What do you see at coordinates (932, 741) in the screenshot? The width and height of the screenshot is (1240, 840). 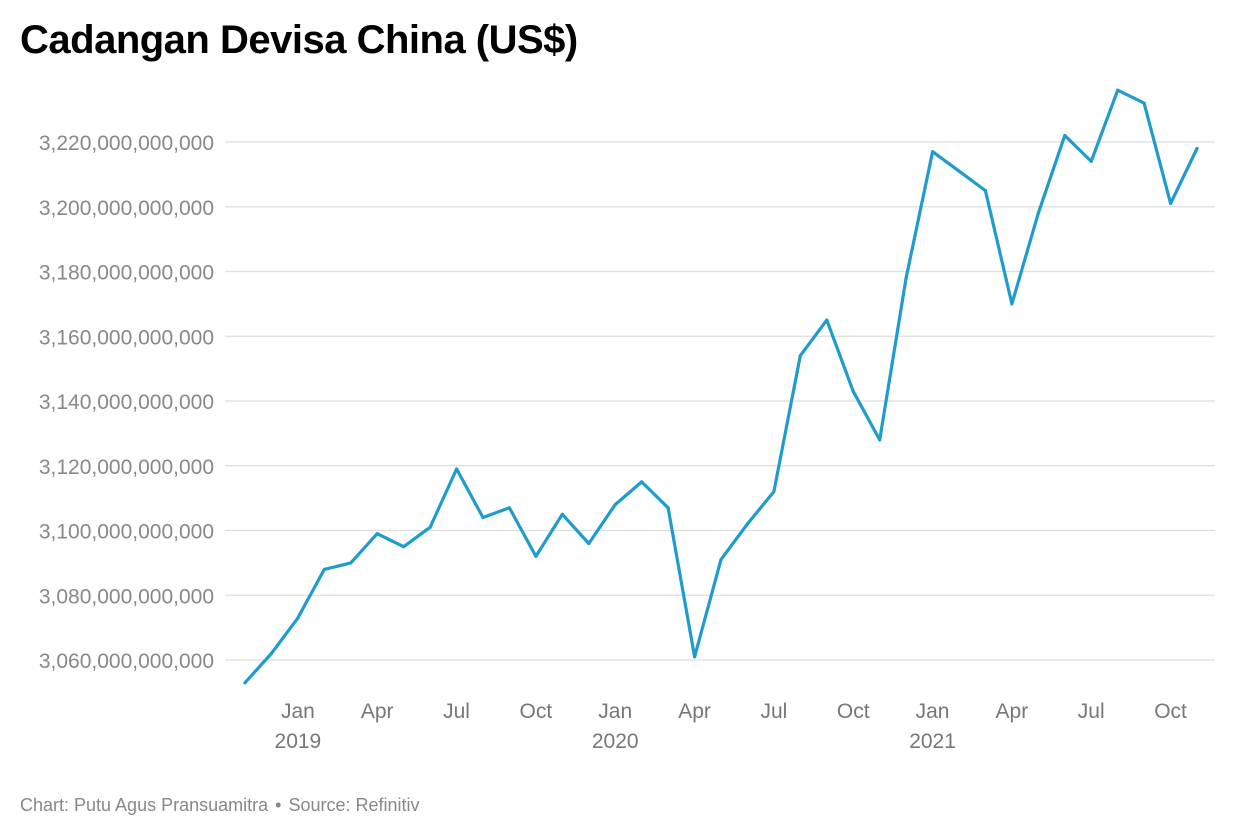 I see `x-tick-year-label: 2021` at bounding box center [932, 741].